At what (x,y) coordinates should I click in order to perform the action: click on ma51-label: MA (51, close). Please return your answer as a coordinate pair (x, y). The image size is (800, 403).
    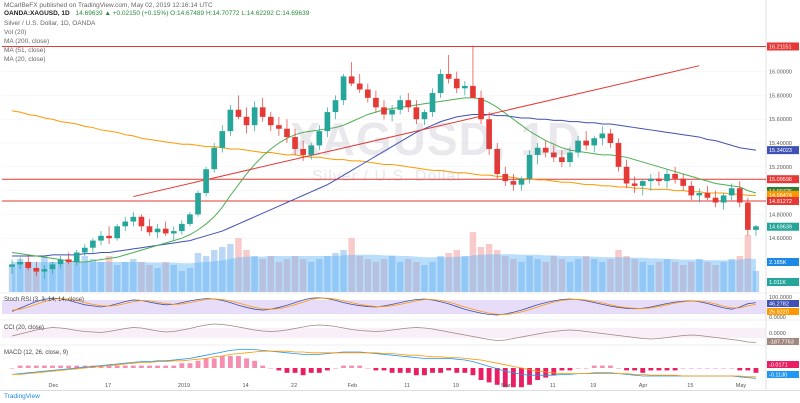
    Looking at the image, I should click on (25, 50).